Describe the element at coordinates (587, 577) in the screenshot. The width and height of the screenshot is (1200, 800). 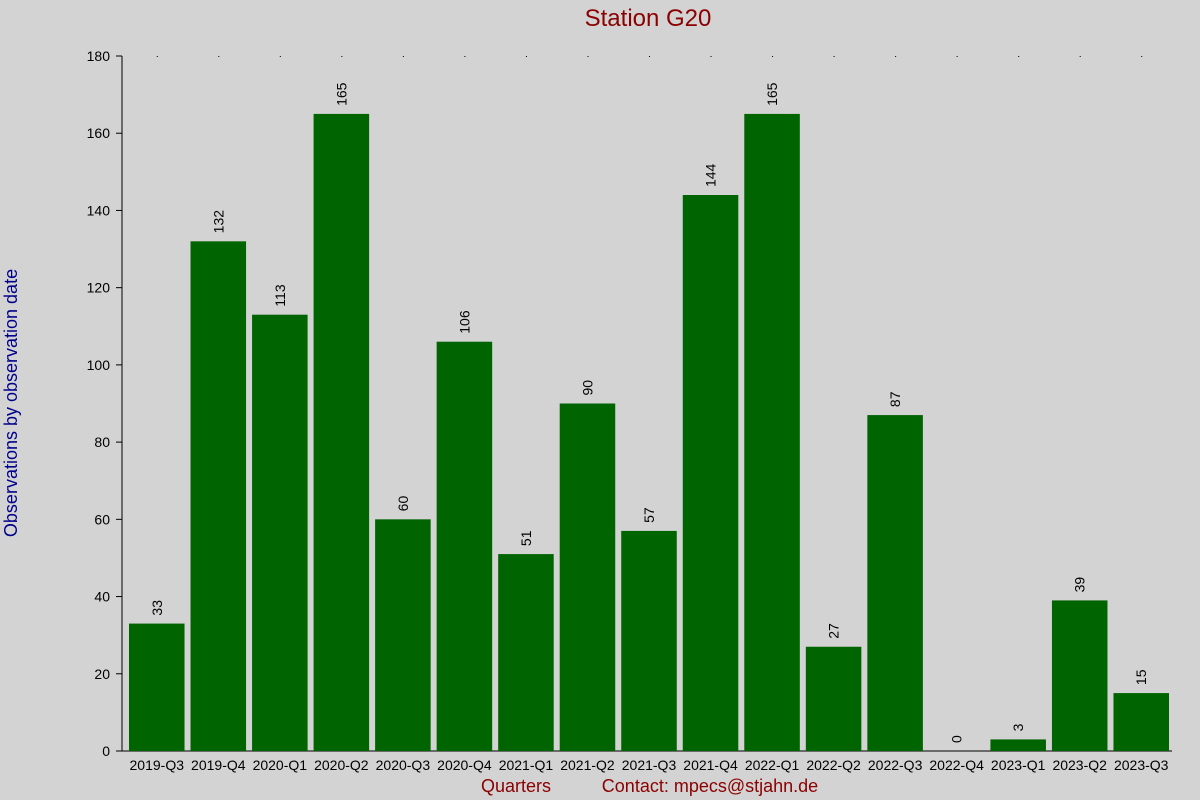
I see `bar-2021-Q2` at that location.